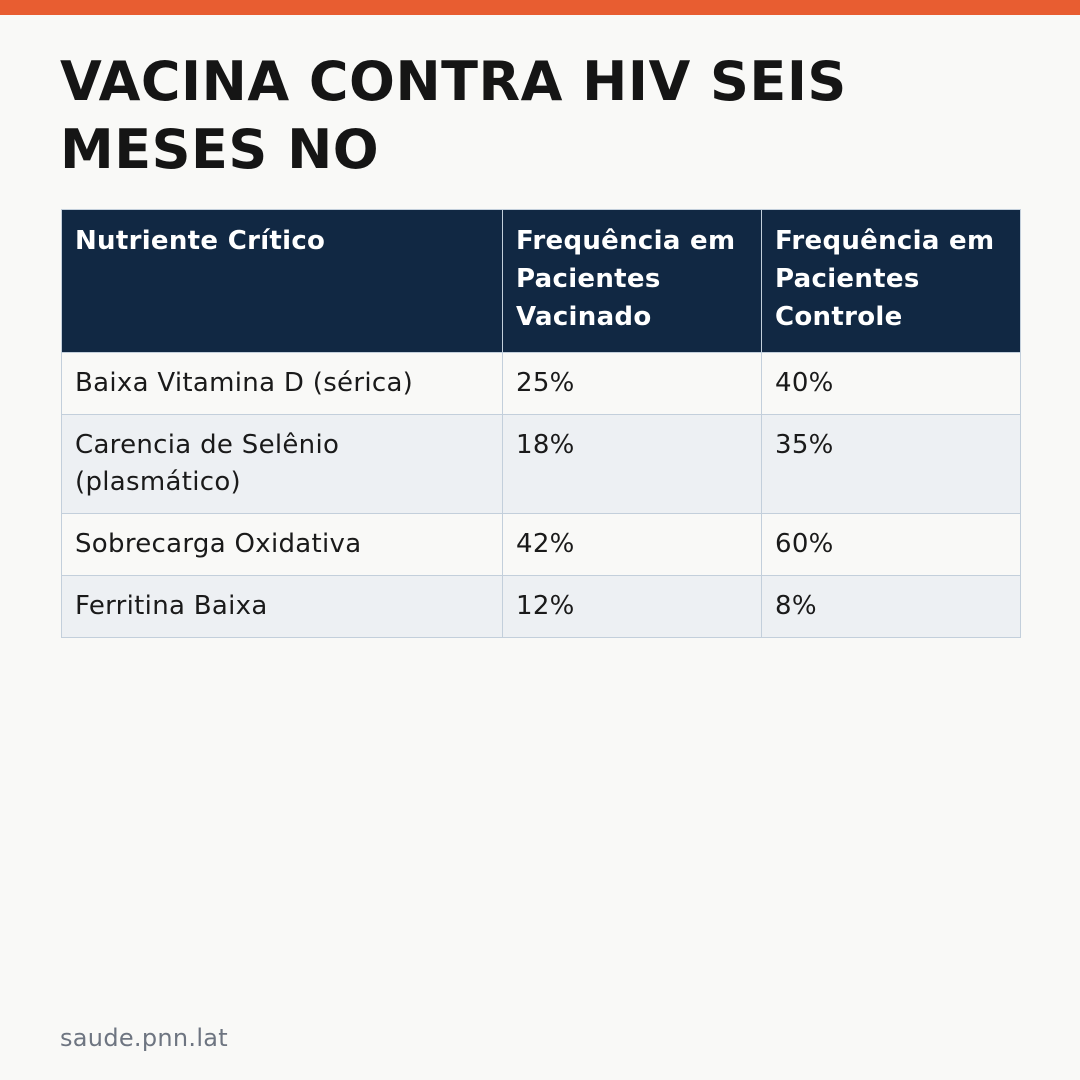  Describe the element at coordinates (282, 383) in the screenshot. I see `table-cell-nutrient: Baixa Vitamina D (sérica)` at that location.